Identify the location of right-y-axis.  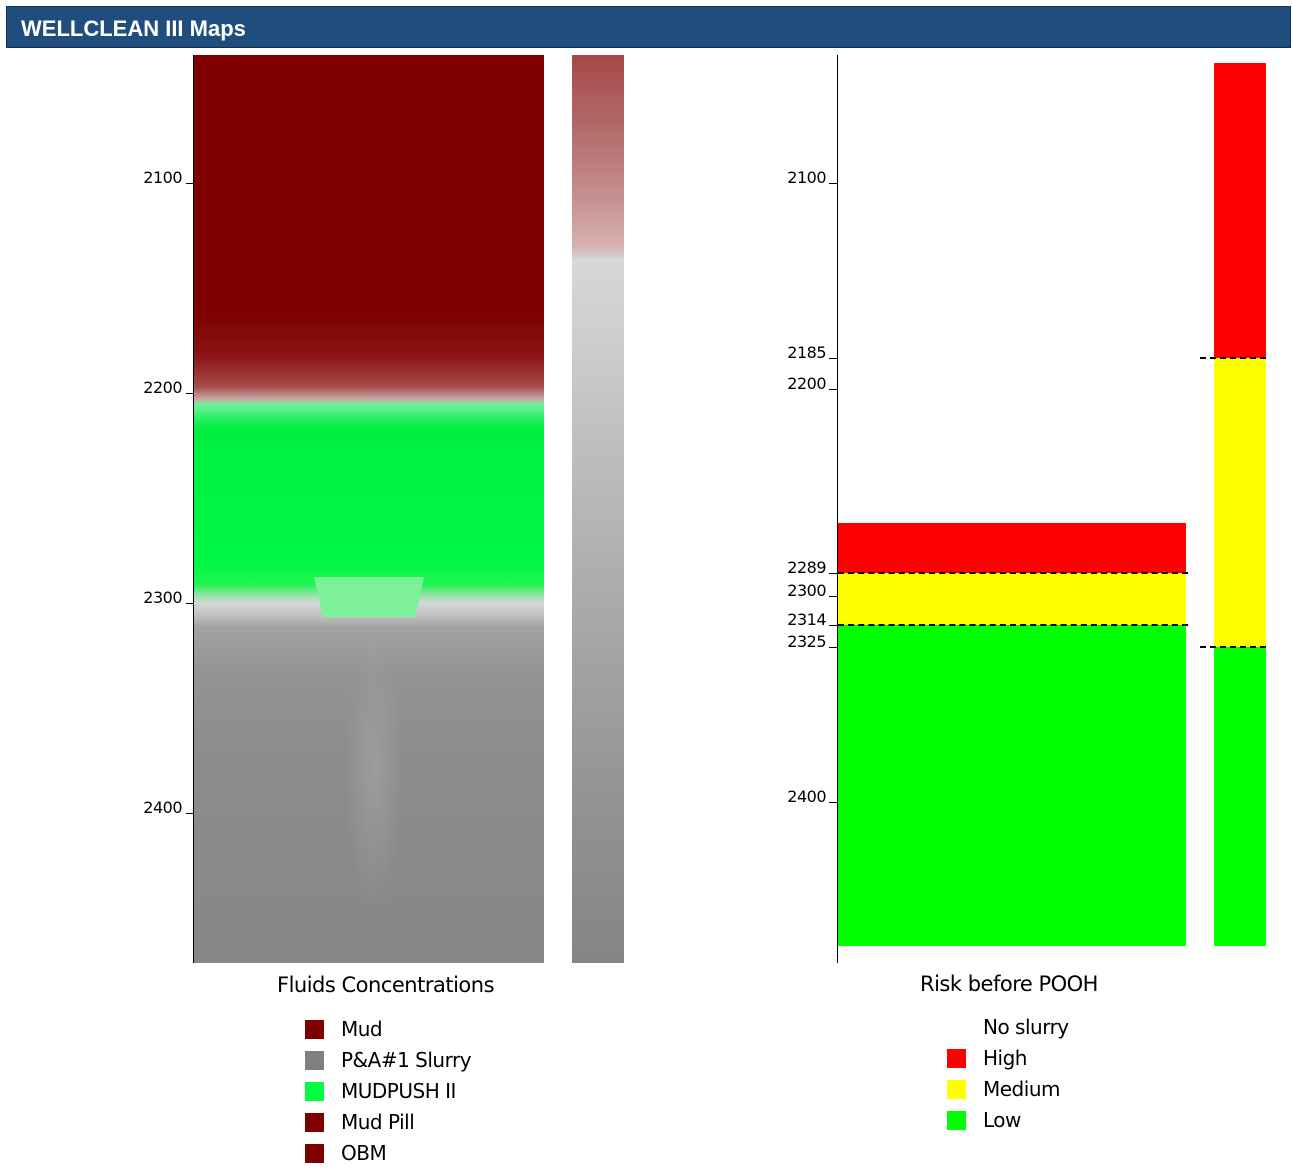
(837, 509).